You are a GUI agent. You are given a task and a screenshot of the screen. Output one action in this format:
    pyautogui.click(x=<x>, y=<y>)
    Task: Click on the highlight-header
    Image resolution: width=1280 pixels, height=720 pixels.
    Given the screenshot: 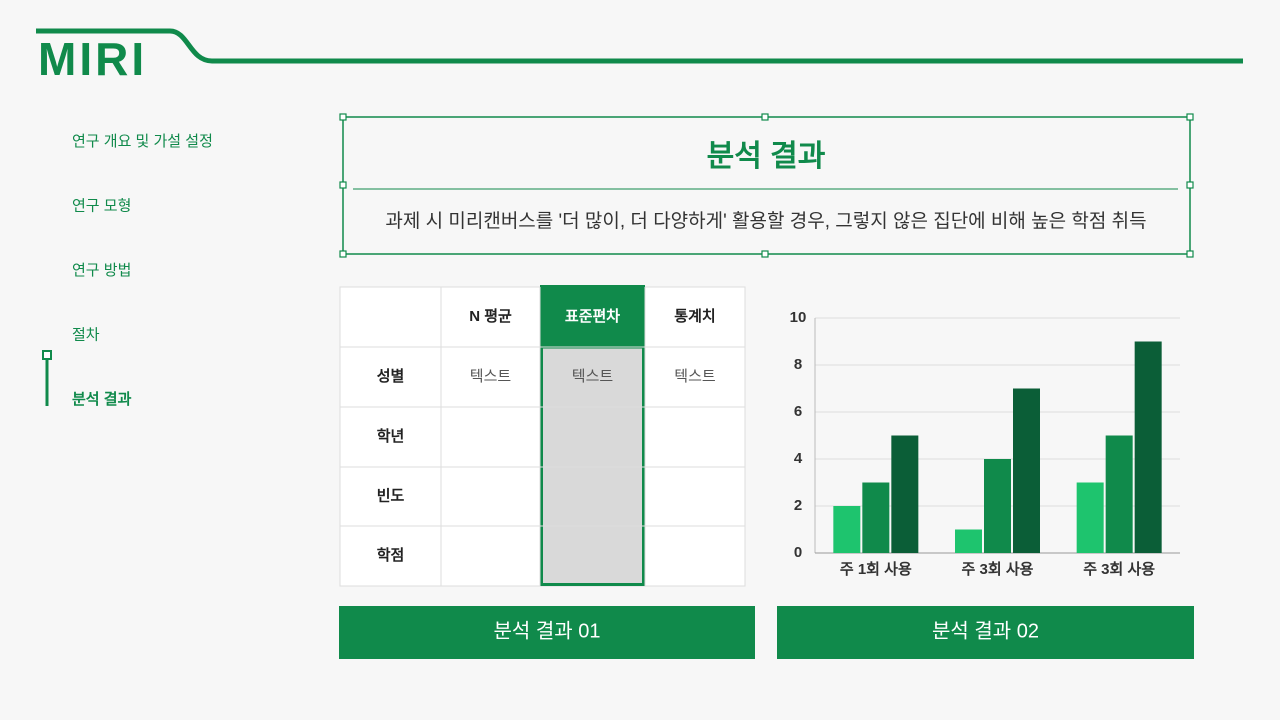 What is the action you would take?
    pyautogui.click(x=592, y=316)
    